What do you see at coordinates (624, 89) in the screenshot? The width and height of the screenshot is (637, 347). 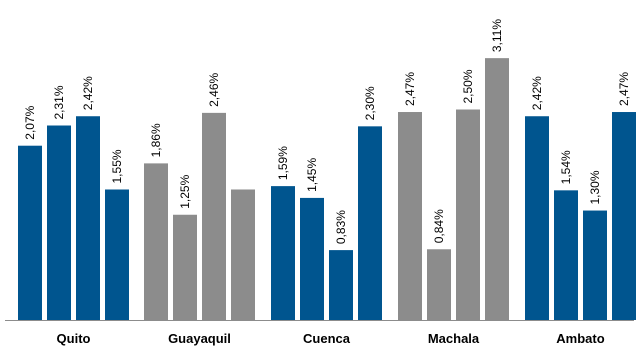 I see `data-label-ambato-4: 2,47%` at bounding box center [624, 89].